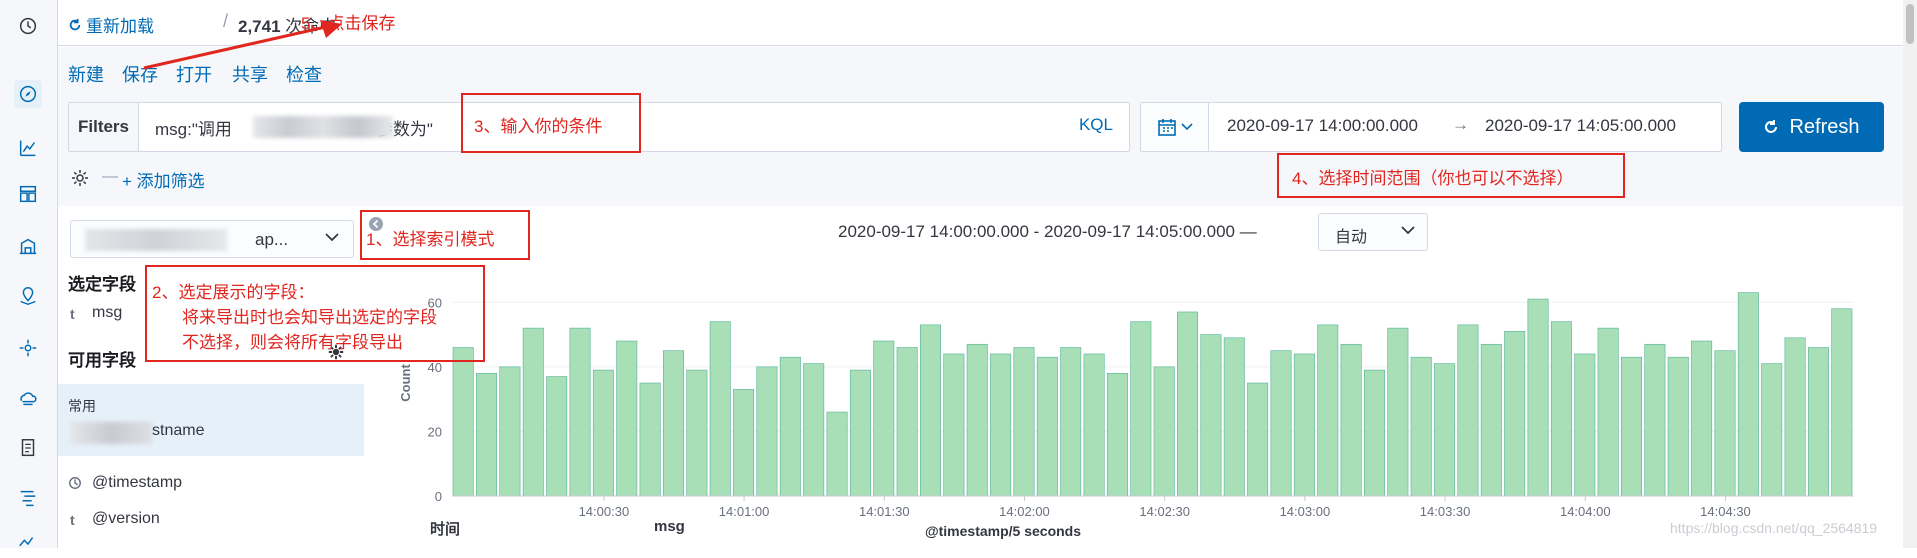 Image resolution: width=1917 pixels, height=558 pixels. What do you see at coordinates (178, 430) in the screenshot?
I see `field-name: stname` at bounding box center [178, 430].